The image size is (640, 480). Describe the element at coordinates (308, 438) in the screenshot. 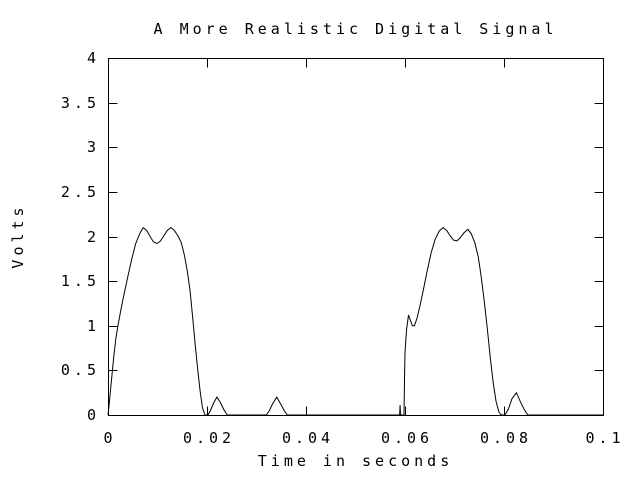

I see `x-tick-label: 0.04` at that location.